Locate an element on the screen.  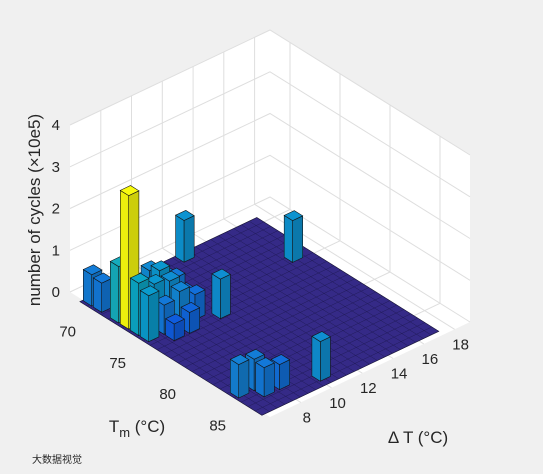
z-tick-label: 2 is located at coordinates (56, 209).